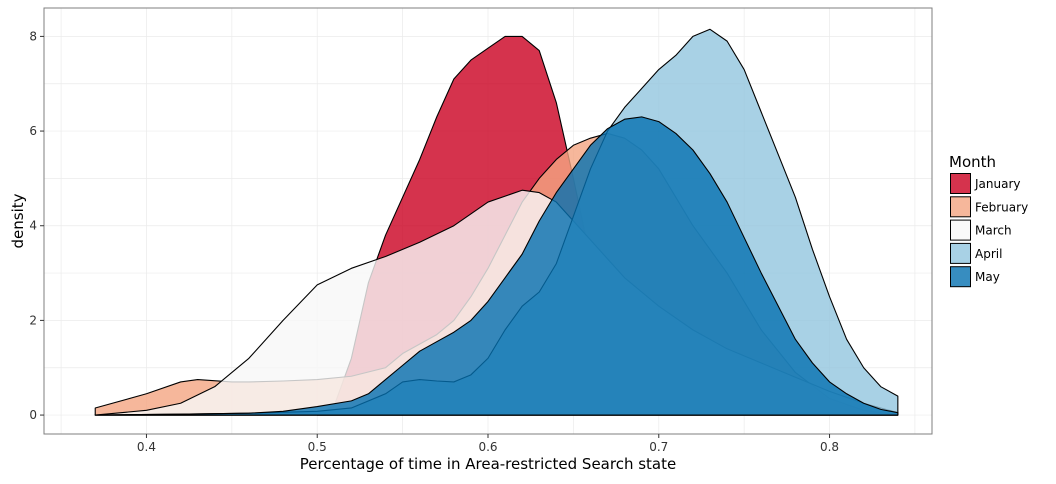 This screenshot has width=1056, height=484. What do you see at coordinates (33, 320) in the screenshot?
I see `y-tick-label: 2` at bounding box center [33, 320].